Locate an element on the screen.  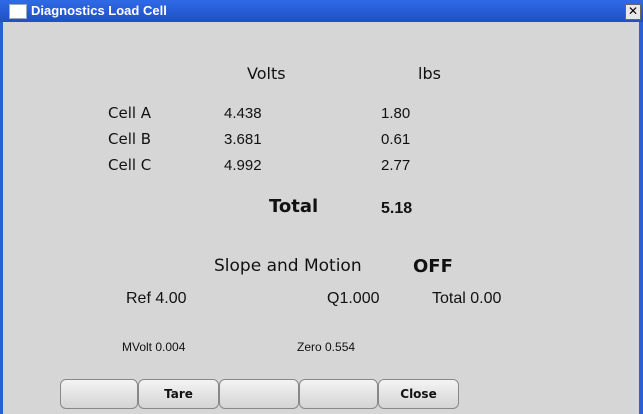
zero-value: Zero 0.554 is located at coordinates (326, 347).